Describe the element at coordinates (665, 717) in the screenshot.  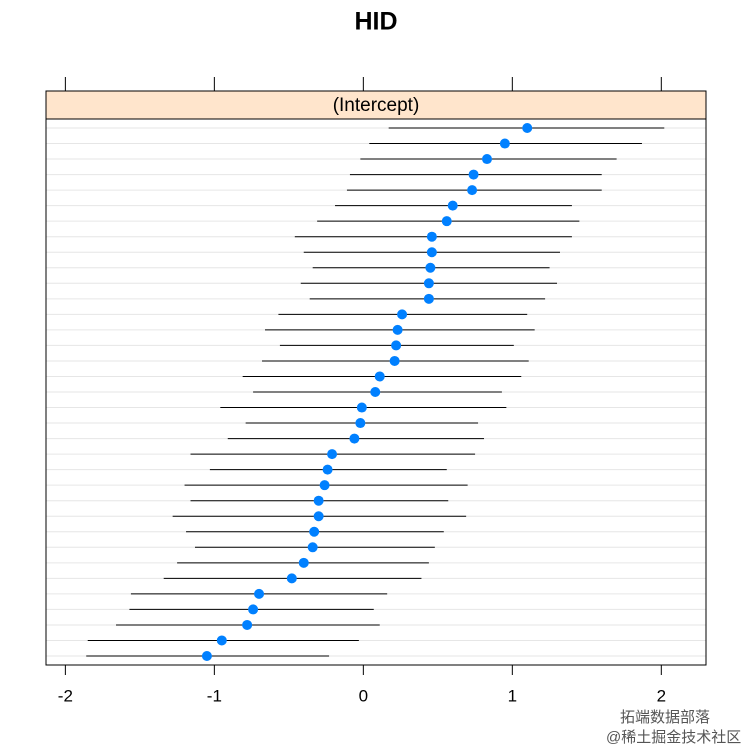
I see `watermark: 拓端数据部落` at that location.